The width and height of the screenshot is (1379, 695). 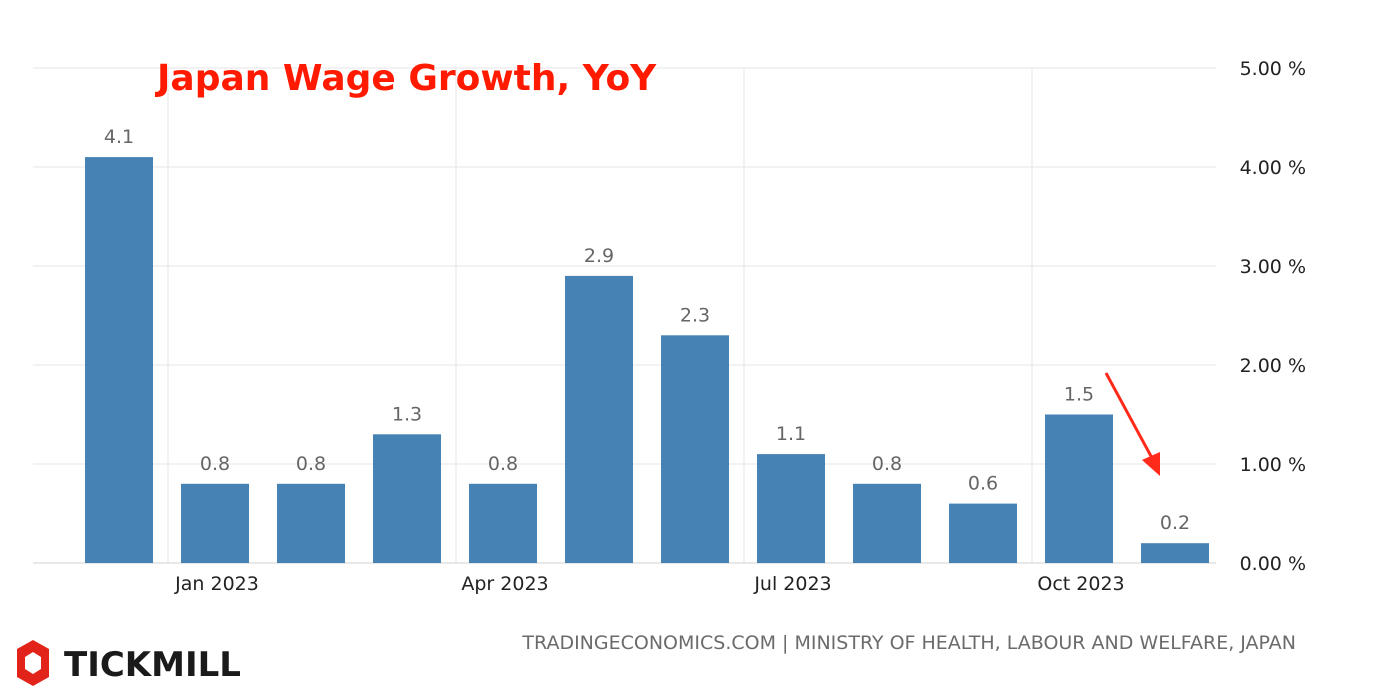 I want to click on y-axis: 0.00 % 1.00 % 2.00 % 3.00 % 4.00 % 5.00 %, so click(x=1273, y=316).